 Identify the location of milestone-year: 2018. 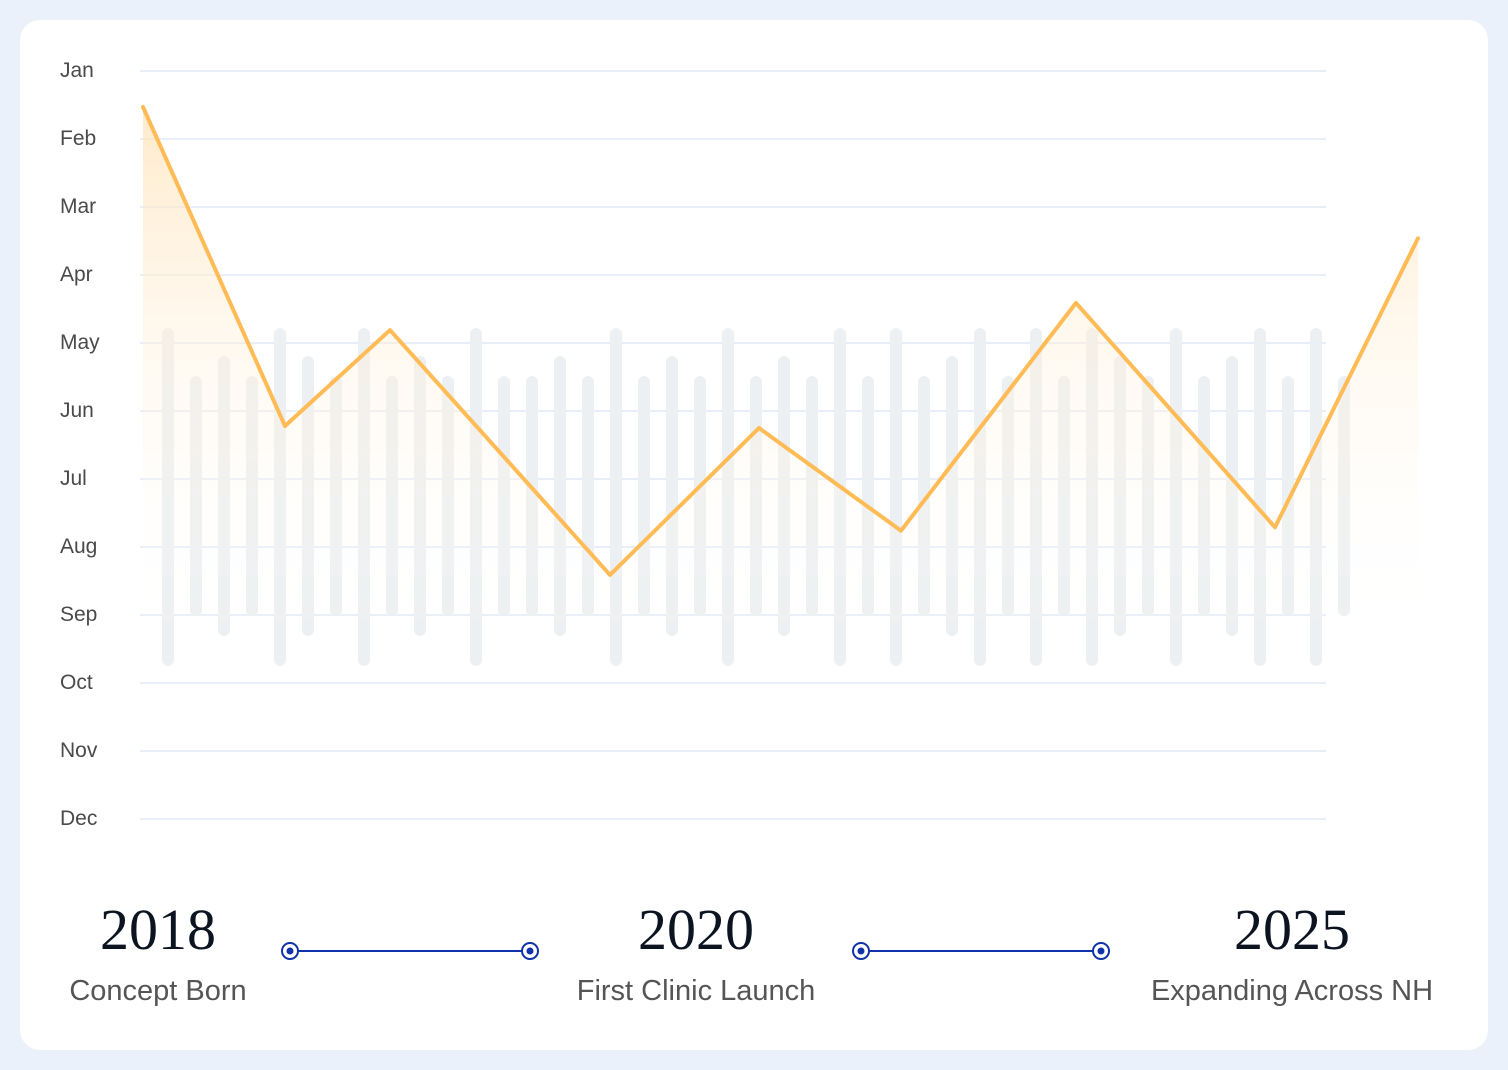
(158, 929).